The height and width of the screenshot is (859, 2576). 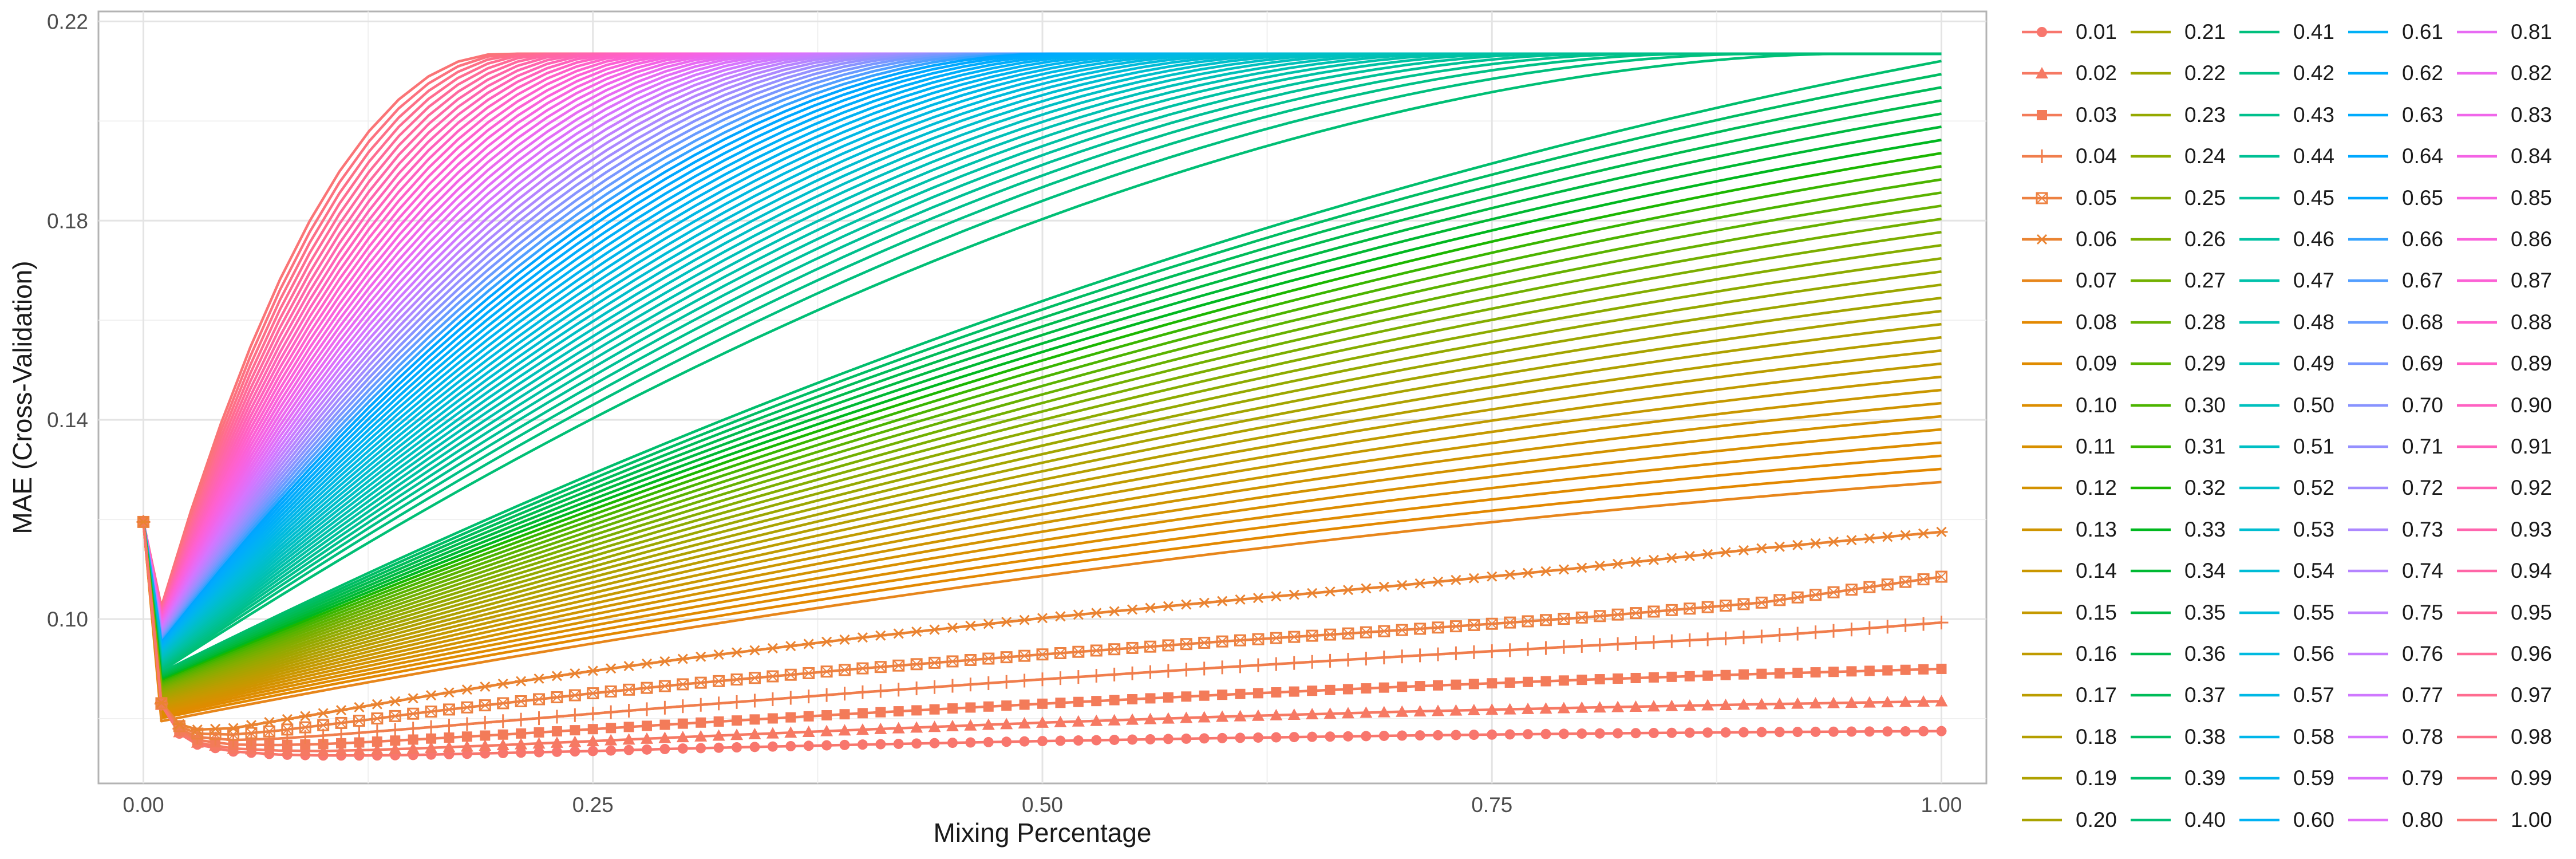 I want to click on legend-item-0.69: 0.69, so click(x=2401, y=363).